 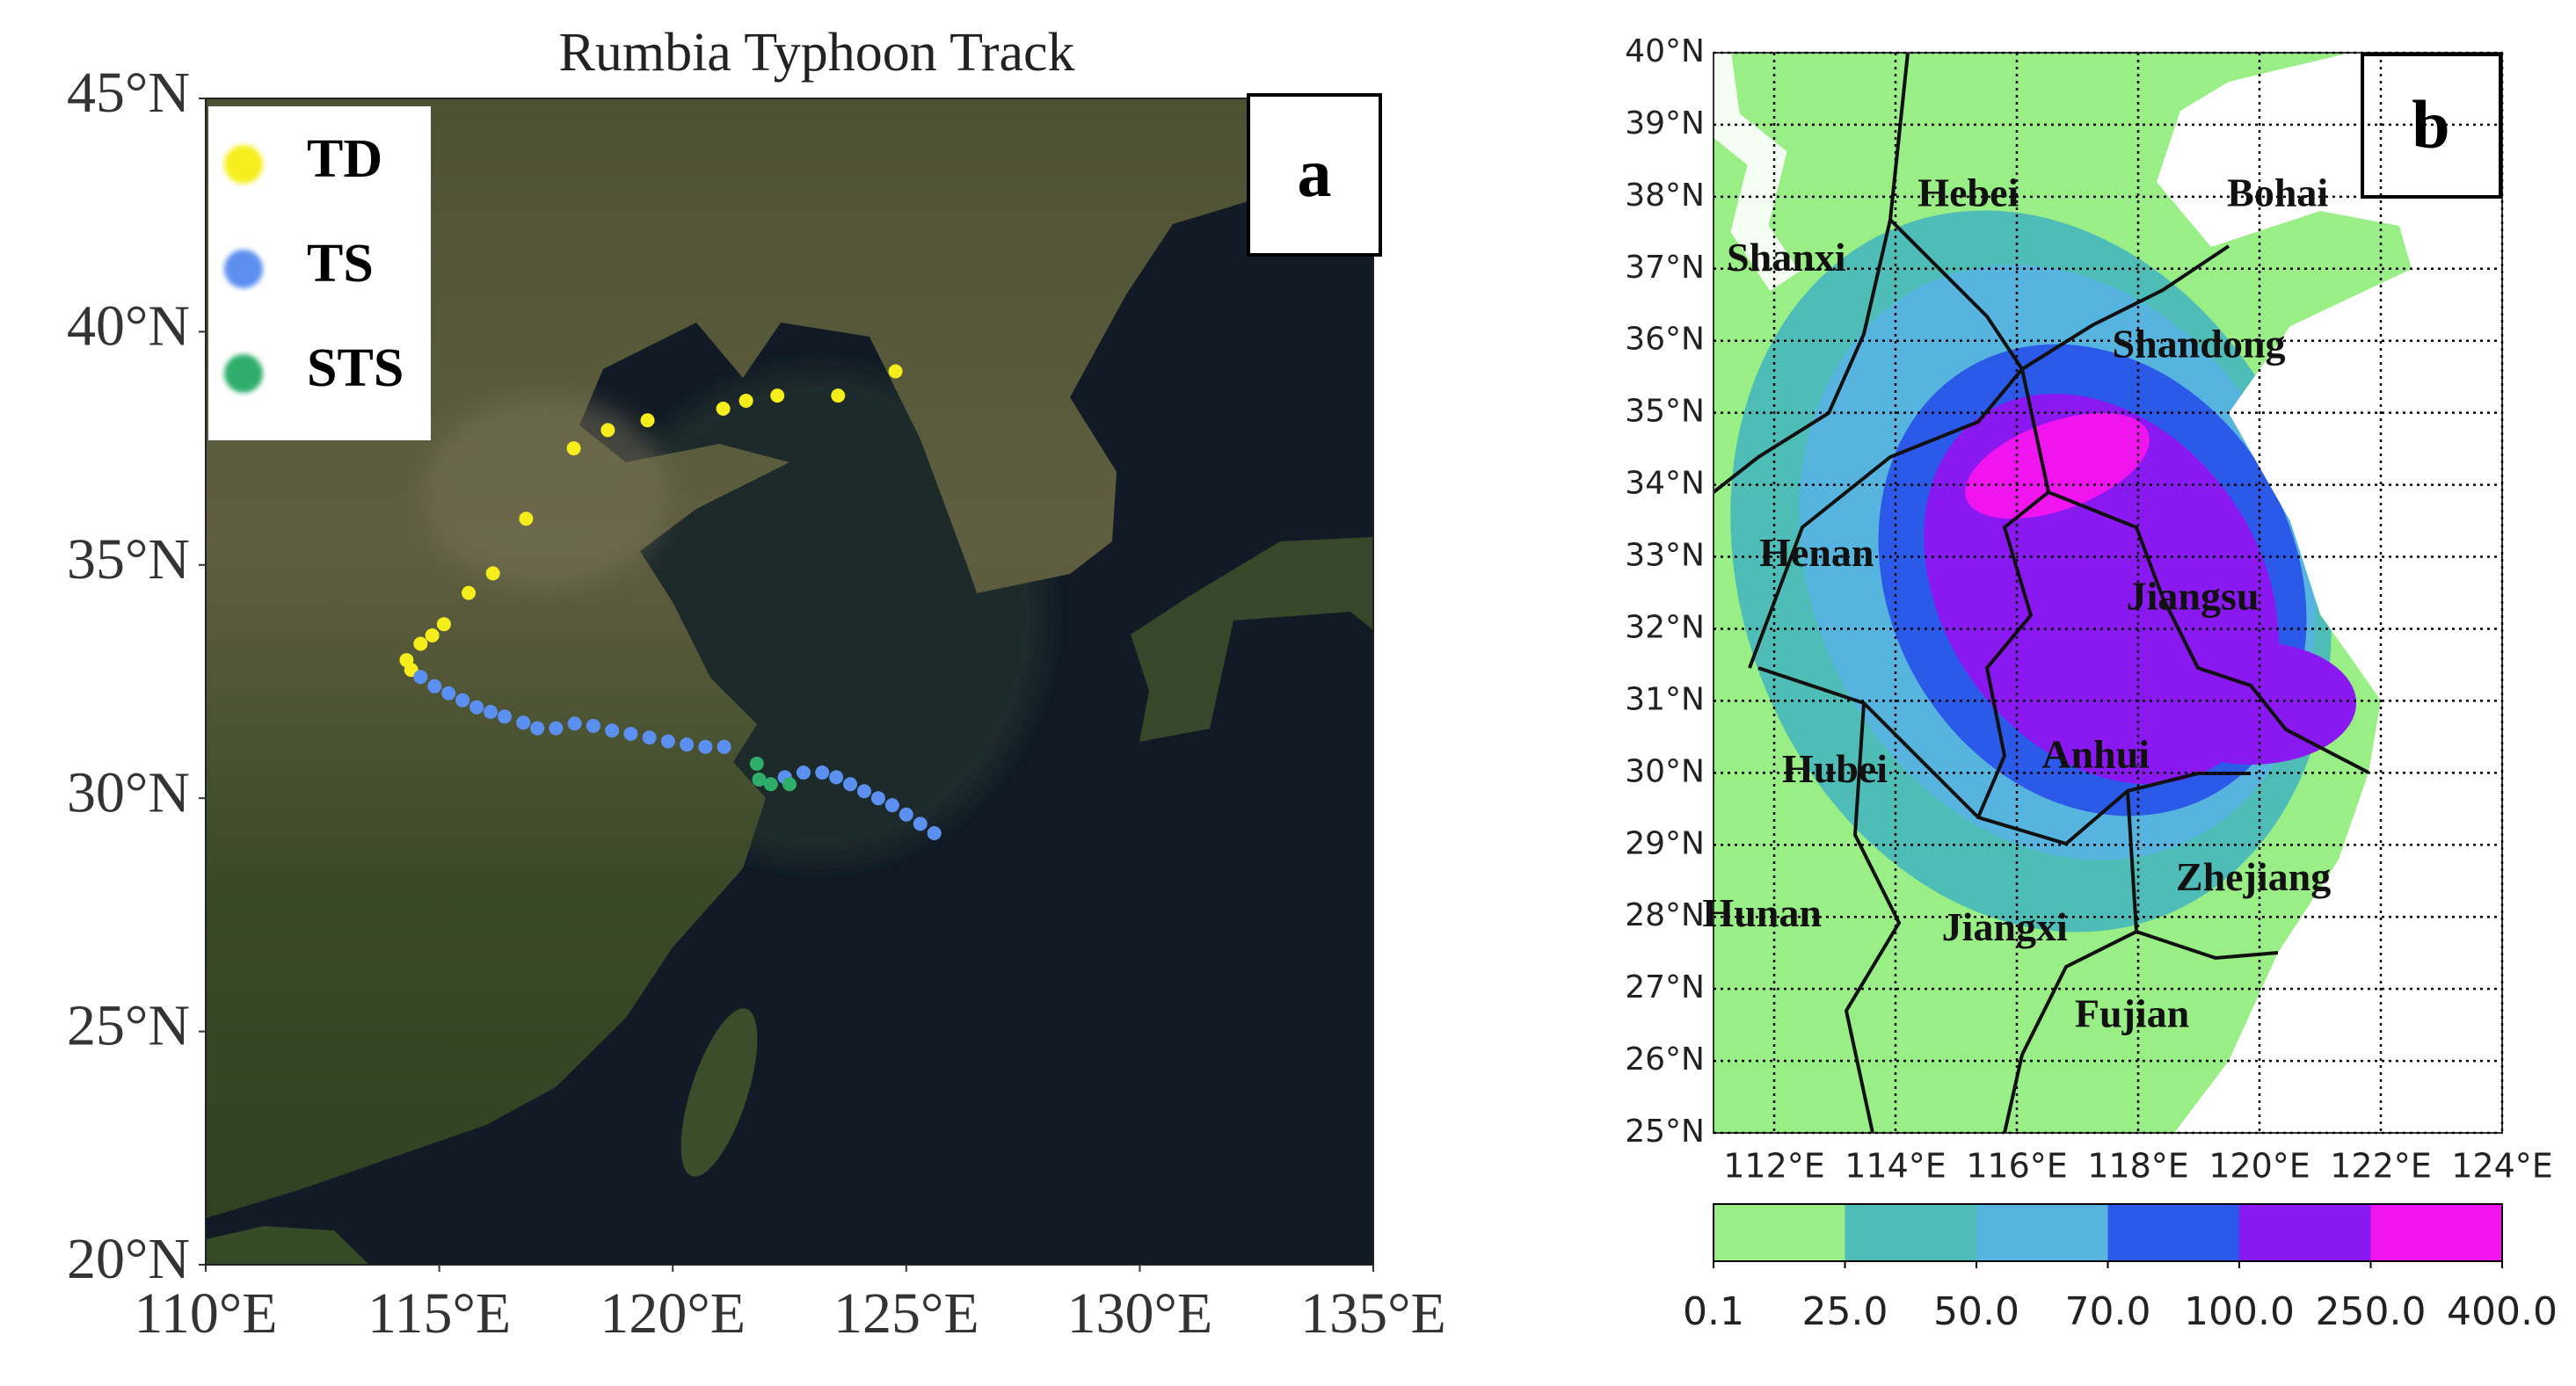 I want to click on place-label: Bohai, so click(x=2277, y=192).